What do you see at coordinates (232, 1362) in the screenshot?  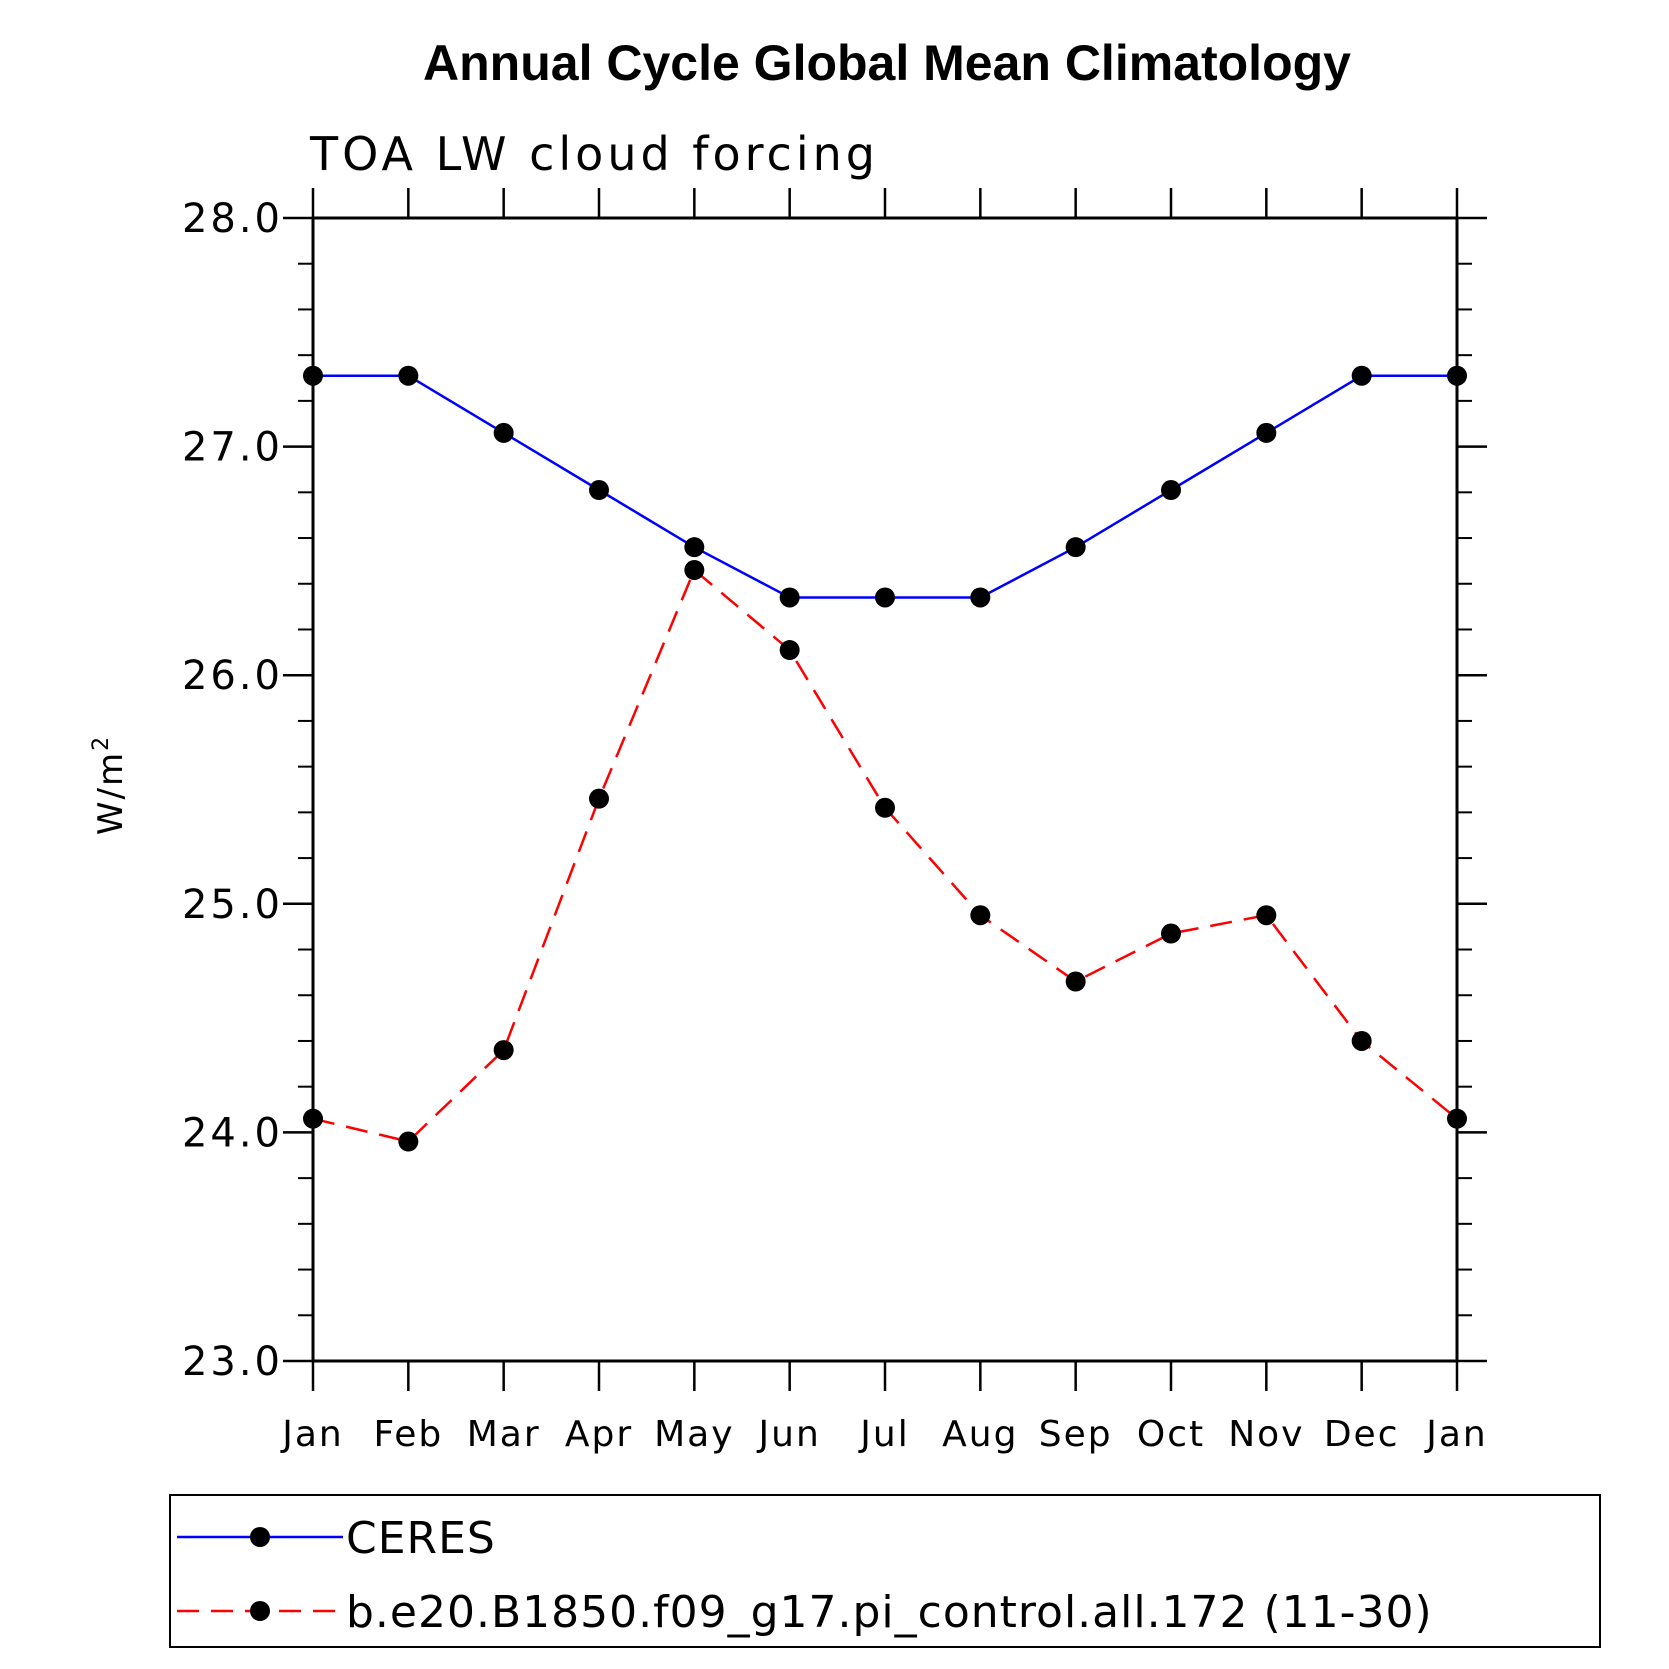 I see `y-tick-label: 23.0` at bounding box center [232, 1362].